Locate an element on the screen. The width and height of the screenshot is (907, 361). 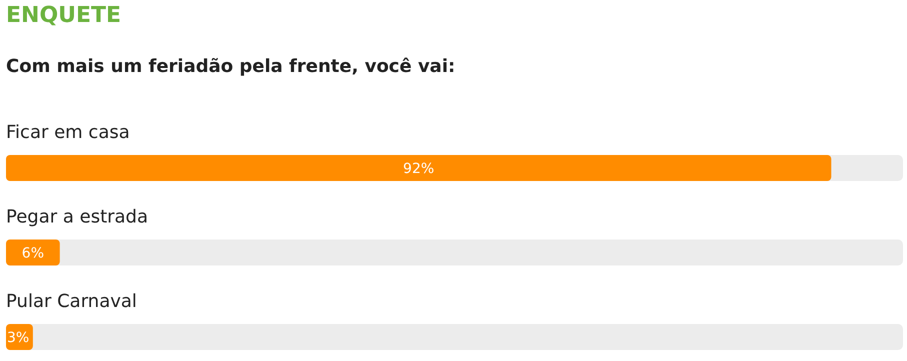
chart-title: ENQUETE is located at coordinates (64, 15).